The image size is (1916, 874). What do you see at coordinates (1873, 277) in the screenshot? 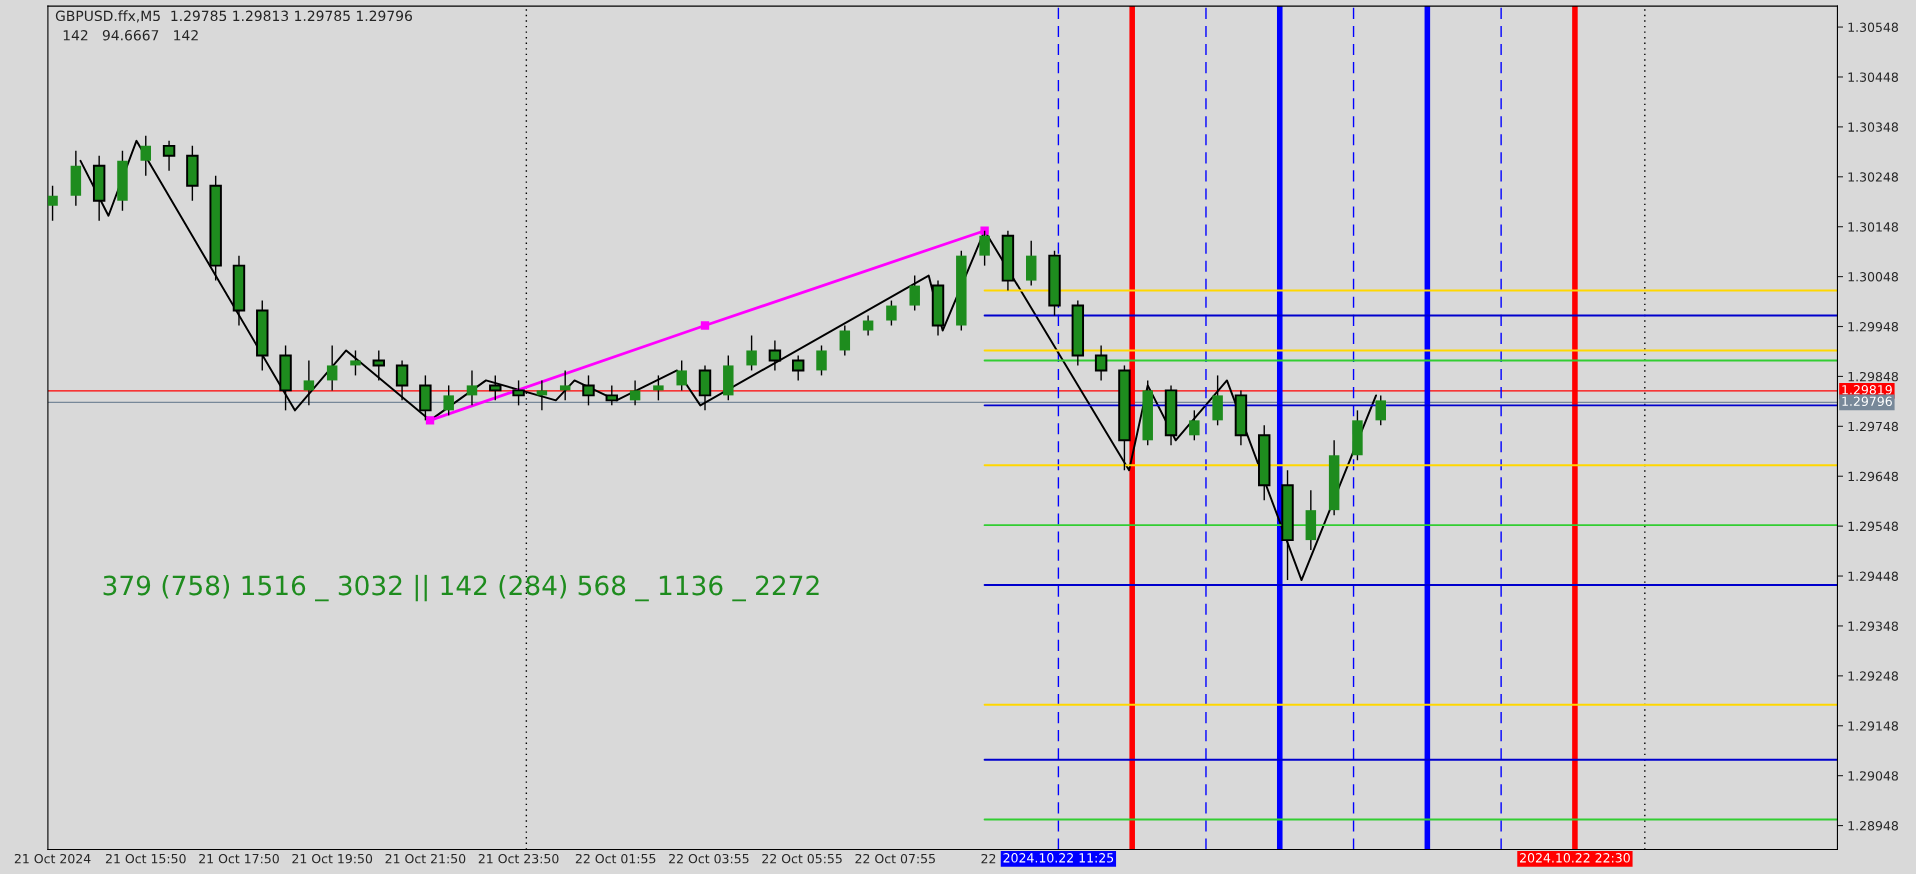
I see `y-tick-label: 1.30048` at bounding box center [1873, 277].